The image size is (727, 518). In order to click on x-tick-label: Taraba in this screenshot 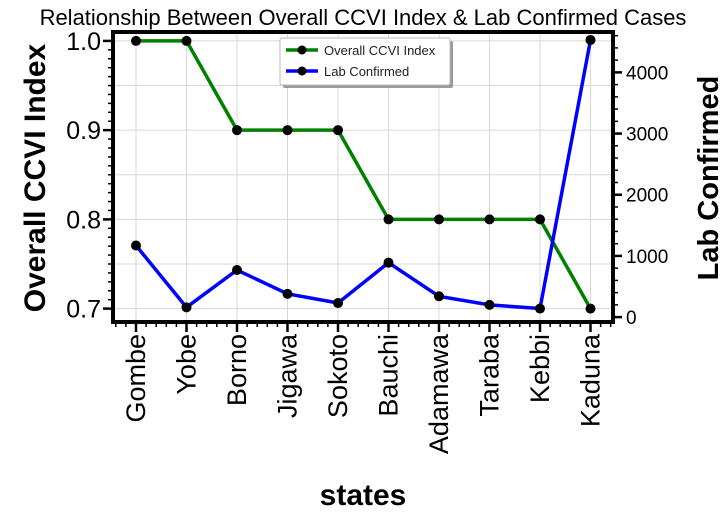, I will do `click(490, 375)`.